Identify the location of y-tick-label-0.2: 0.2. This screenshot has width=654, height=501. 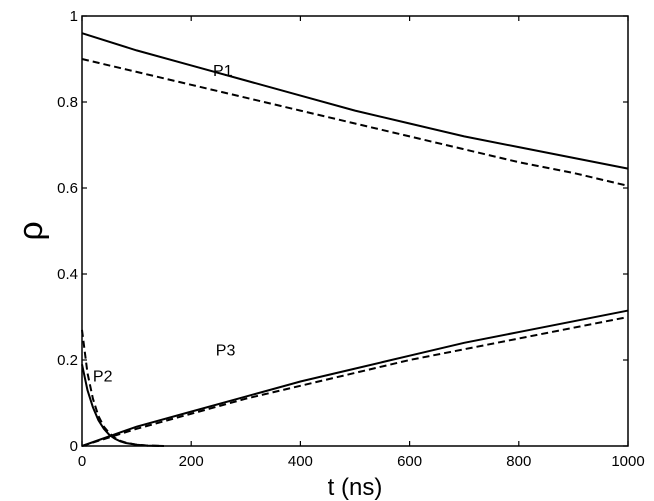
(67, 360).